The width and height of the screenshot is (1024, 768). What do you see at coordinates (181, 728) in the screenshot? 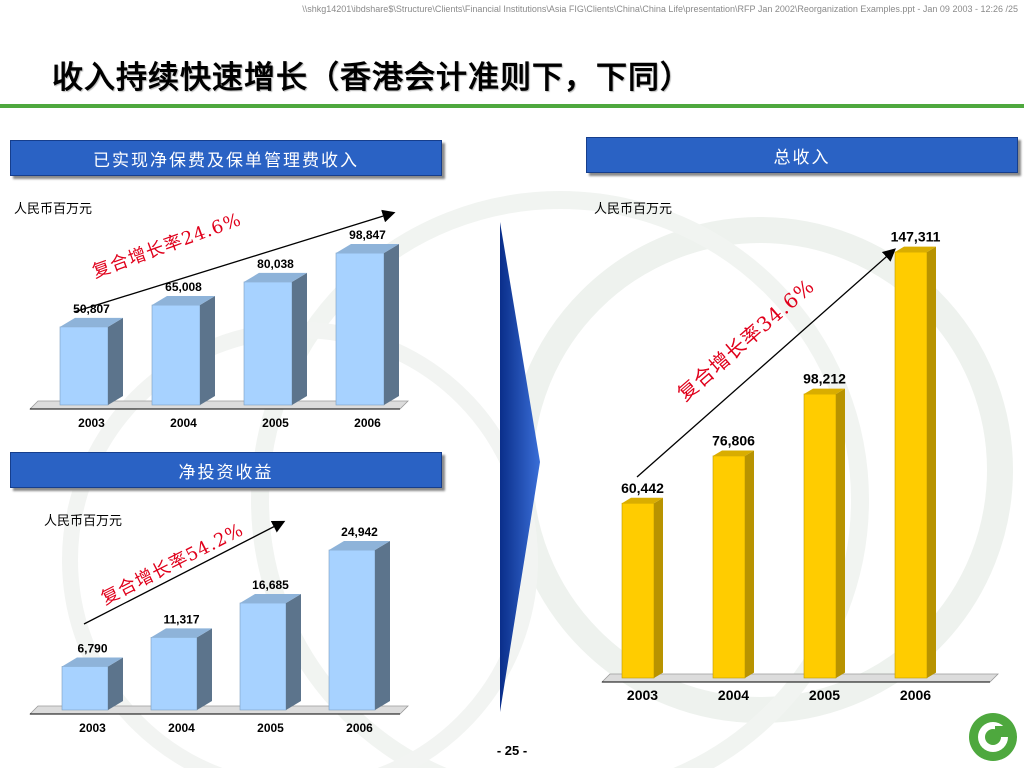
I see `investment-category-label-2004: 2004` at bounding box center [181, 728].